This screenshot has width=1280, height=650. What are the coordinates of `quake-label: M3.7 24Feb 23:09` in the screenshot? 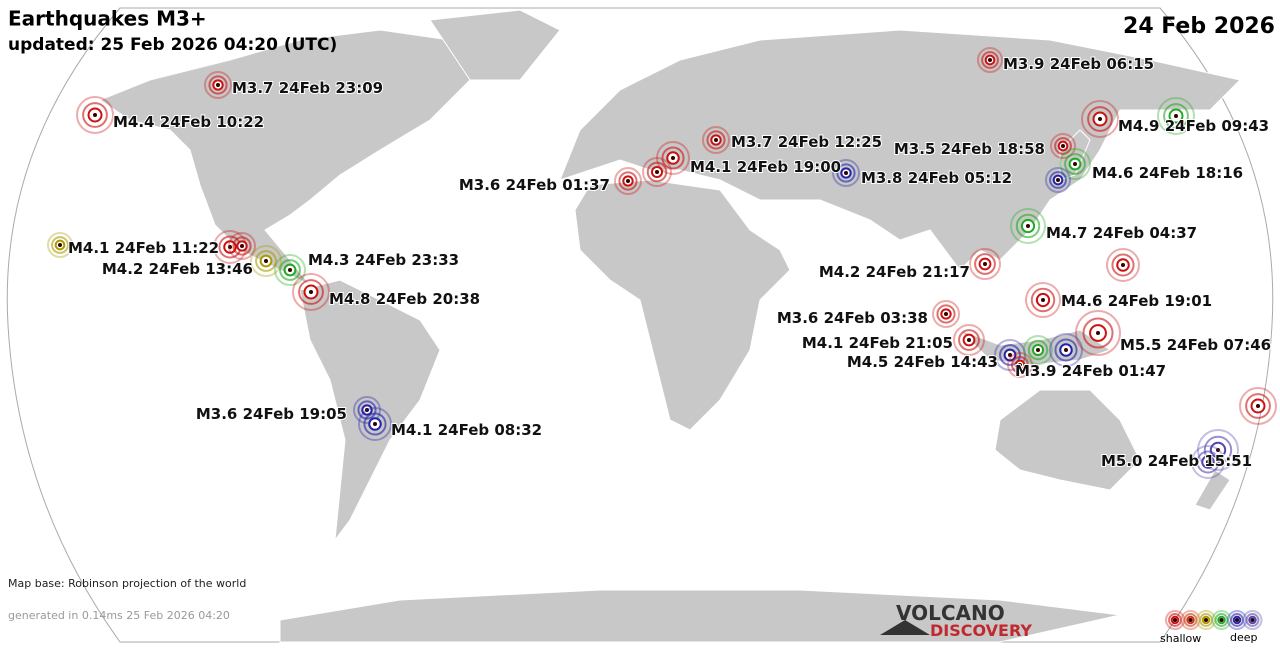 It's located at (307, 88).